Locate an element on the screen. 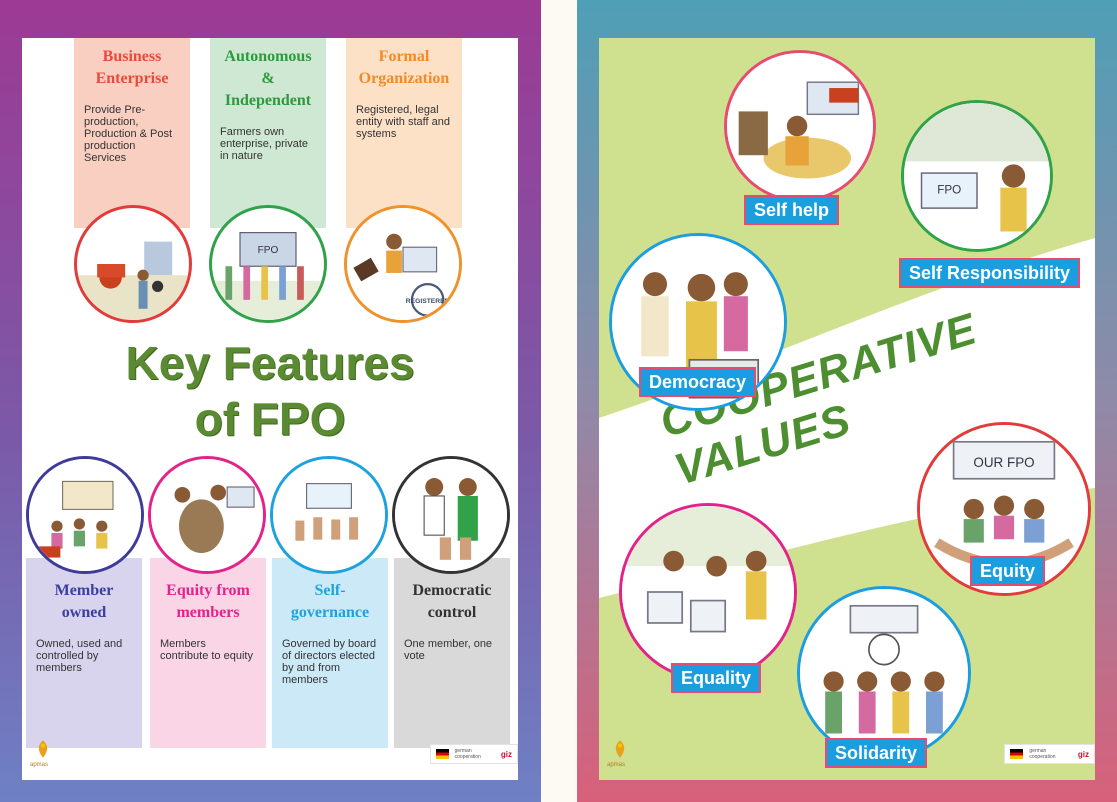  farm-illustration is located at coordinates (133, 264).